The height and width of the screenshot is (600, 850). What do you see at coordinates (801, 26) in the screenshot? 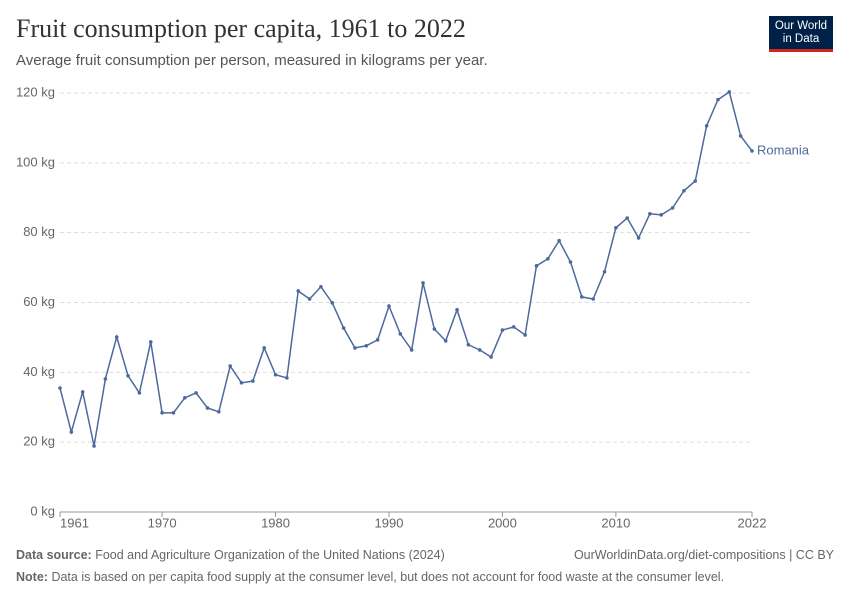
I see `logo-text: Our World` at bounding box center [801, 26].